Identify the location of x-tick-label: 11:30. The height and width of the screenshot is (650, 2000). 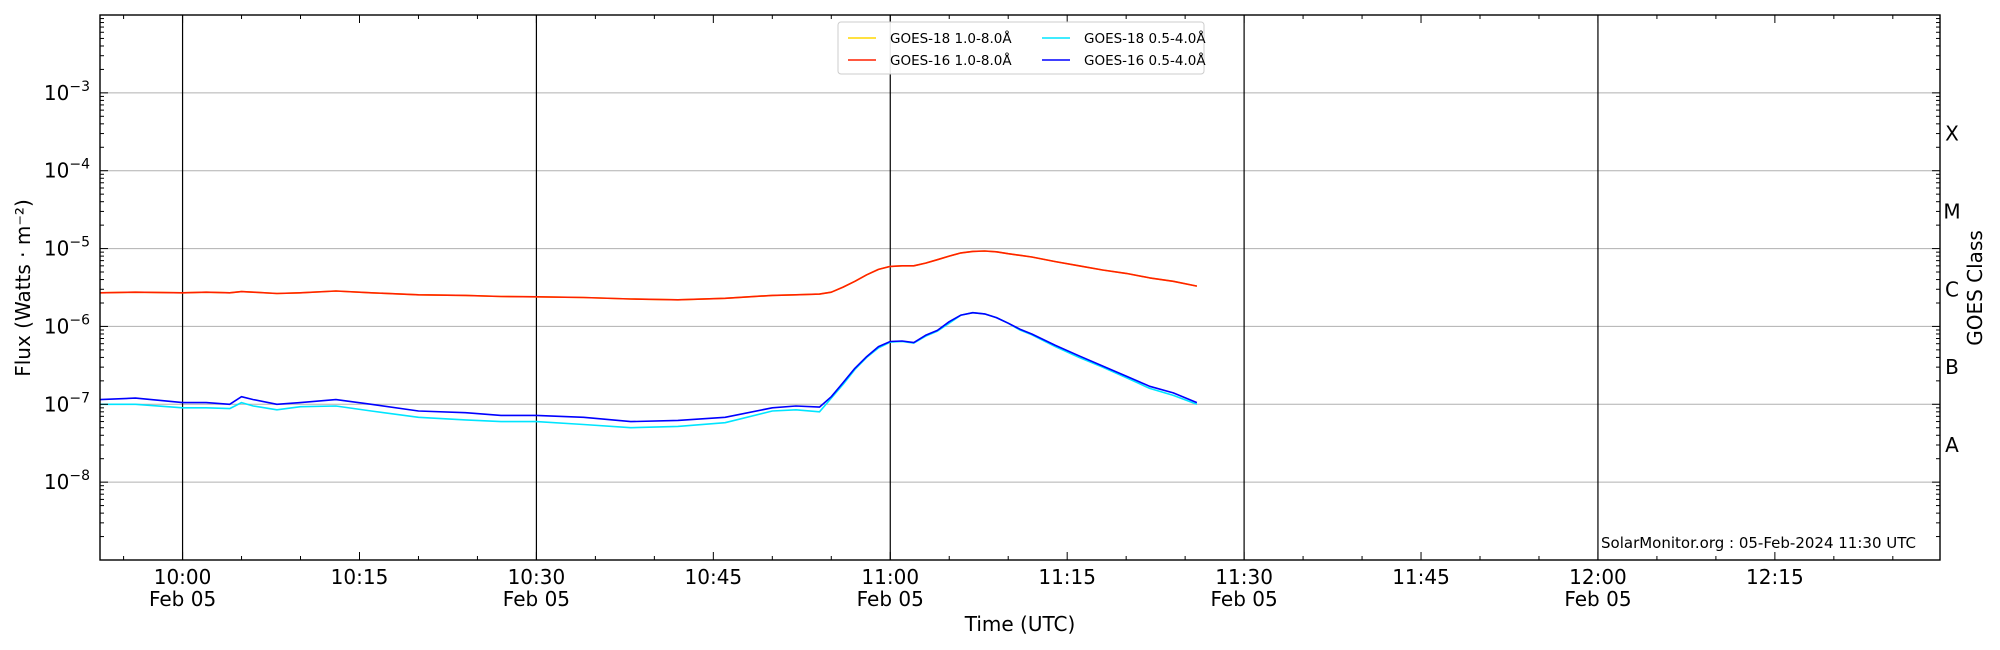
(1244, 577).